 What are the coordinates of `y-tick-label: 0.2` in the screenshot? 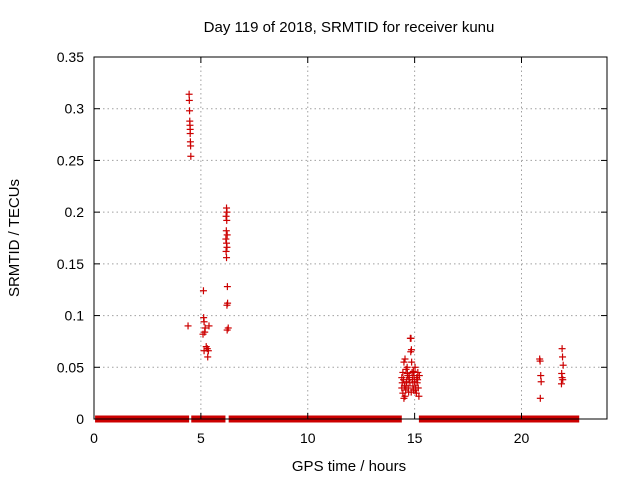 It's located at (75, 212).